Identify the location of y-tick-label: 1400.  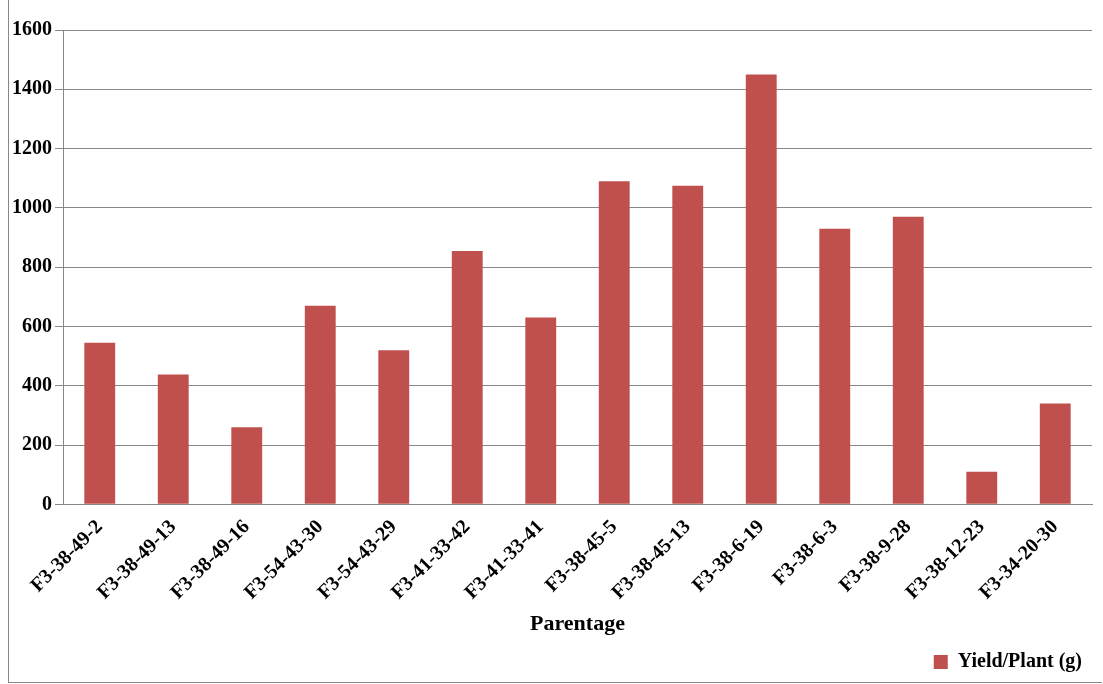
(32, 87).